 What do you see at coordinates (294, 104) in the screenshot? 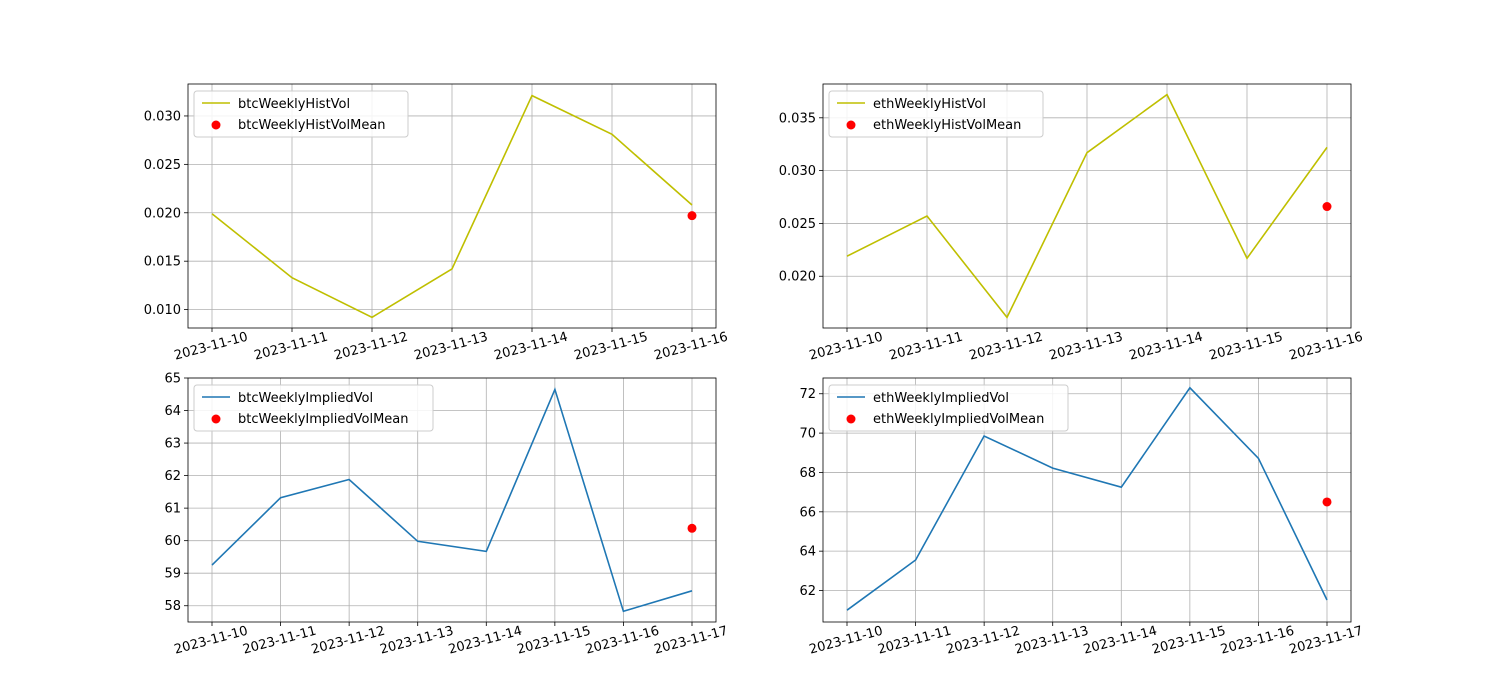
I see `legend-label: btcWeeklyHistVol` at bounding box center [294, 104].